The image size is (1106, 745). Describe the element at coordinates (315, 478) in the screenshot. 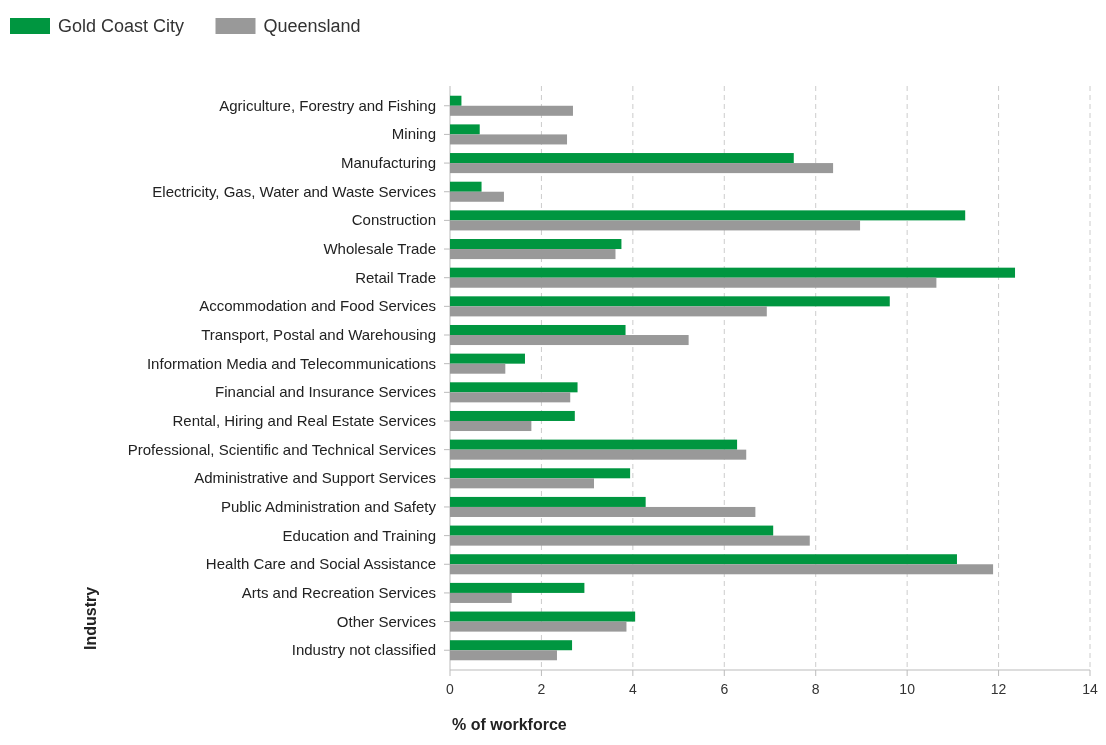

I see `y-tick-label: Administrative and Support Services` at that location.